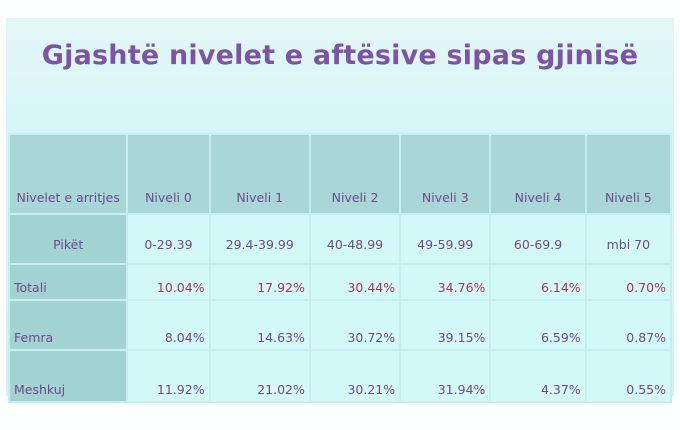 Image resolution: width=680 pixels, height=430 pixels. What do you see at coordinates (355, 376) in the screenshot?
I see `cell: 30.21%` at bounding box center [355, 376].